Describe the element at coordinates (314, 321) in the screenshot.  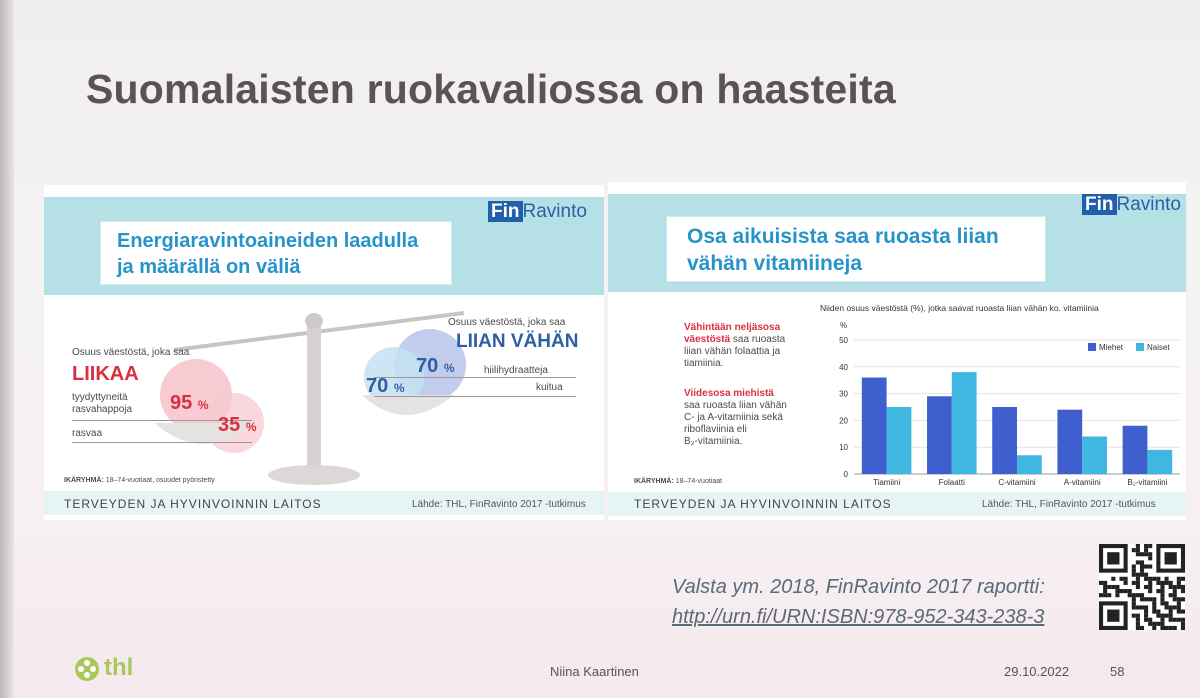
I see `scale-pivot` at that location.